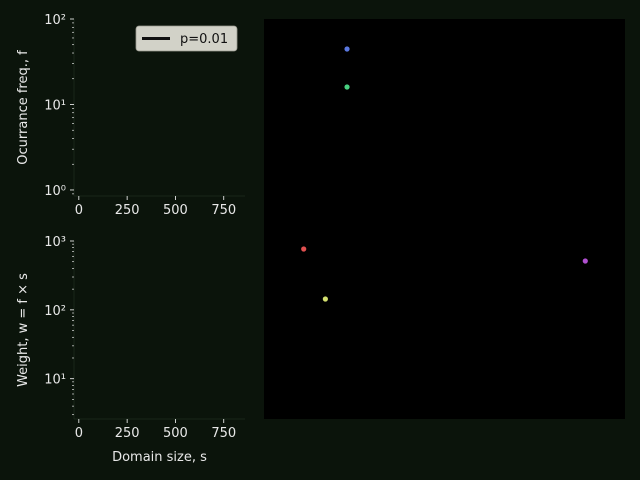 The width and height of the screenshot is (640, 480). What do you see at coordinates (204, 39) in the screenshot?
I see `legend-entry-label: p=0.01` at bounding box center [204, 39].